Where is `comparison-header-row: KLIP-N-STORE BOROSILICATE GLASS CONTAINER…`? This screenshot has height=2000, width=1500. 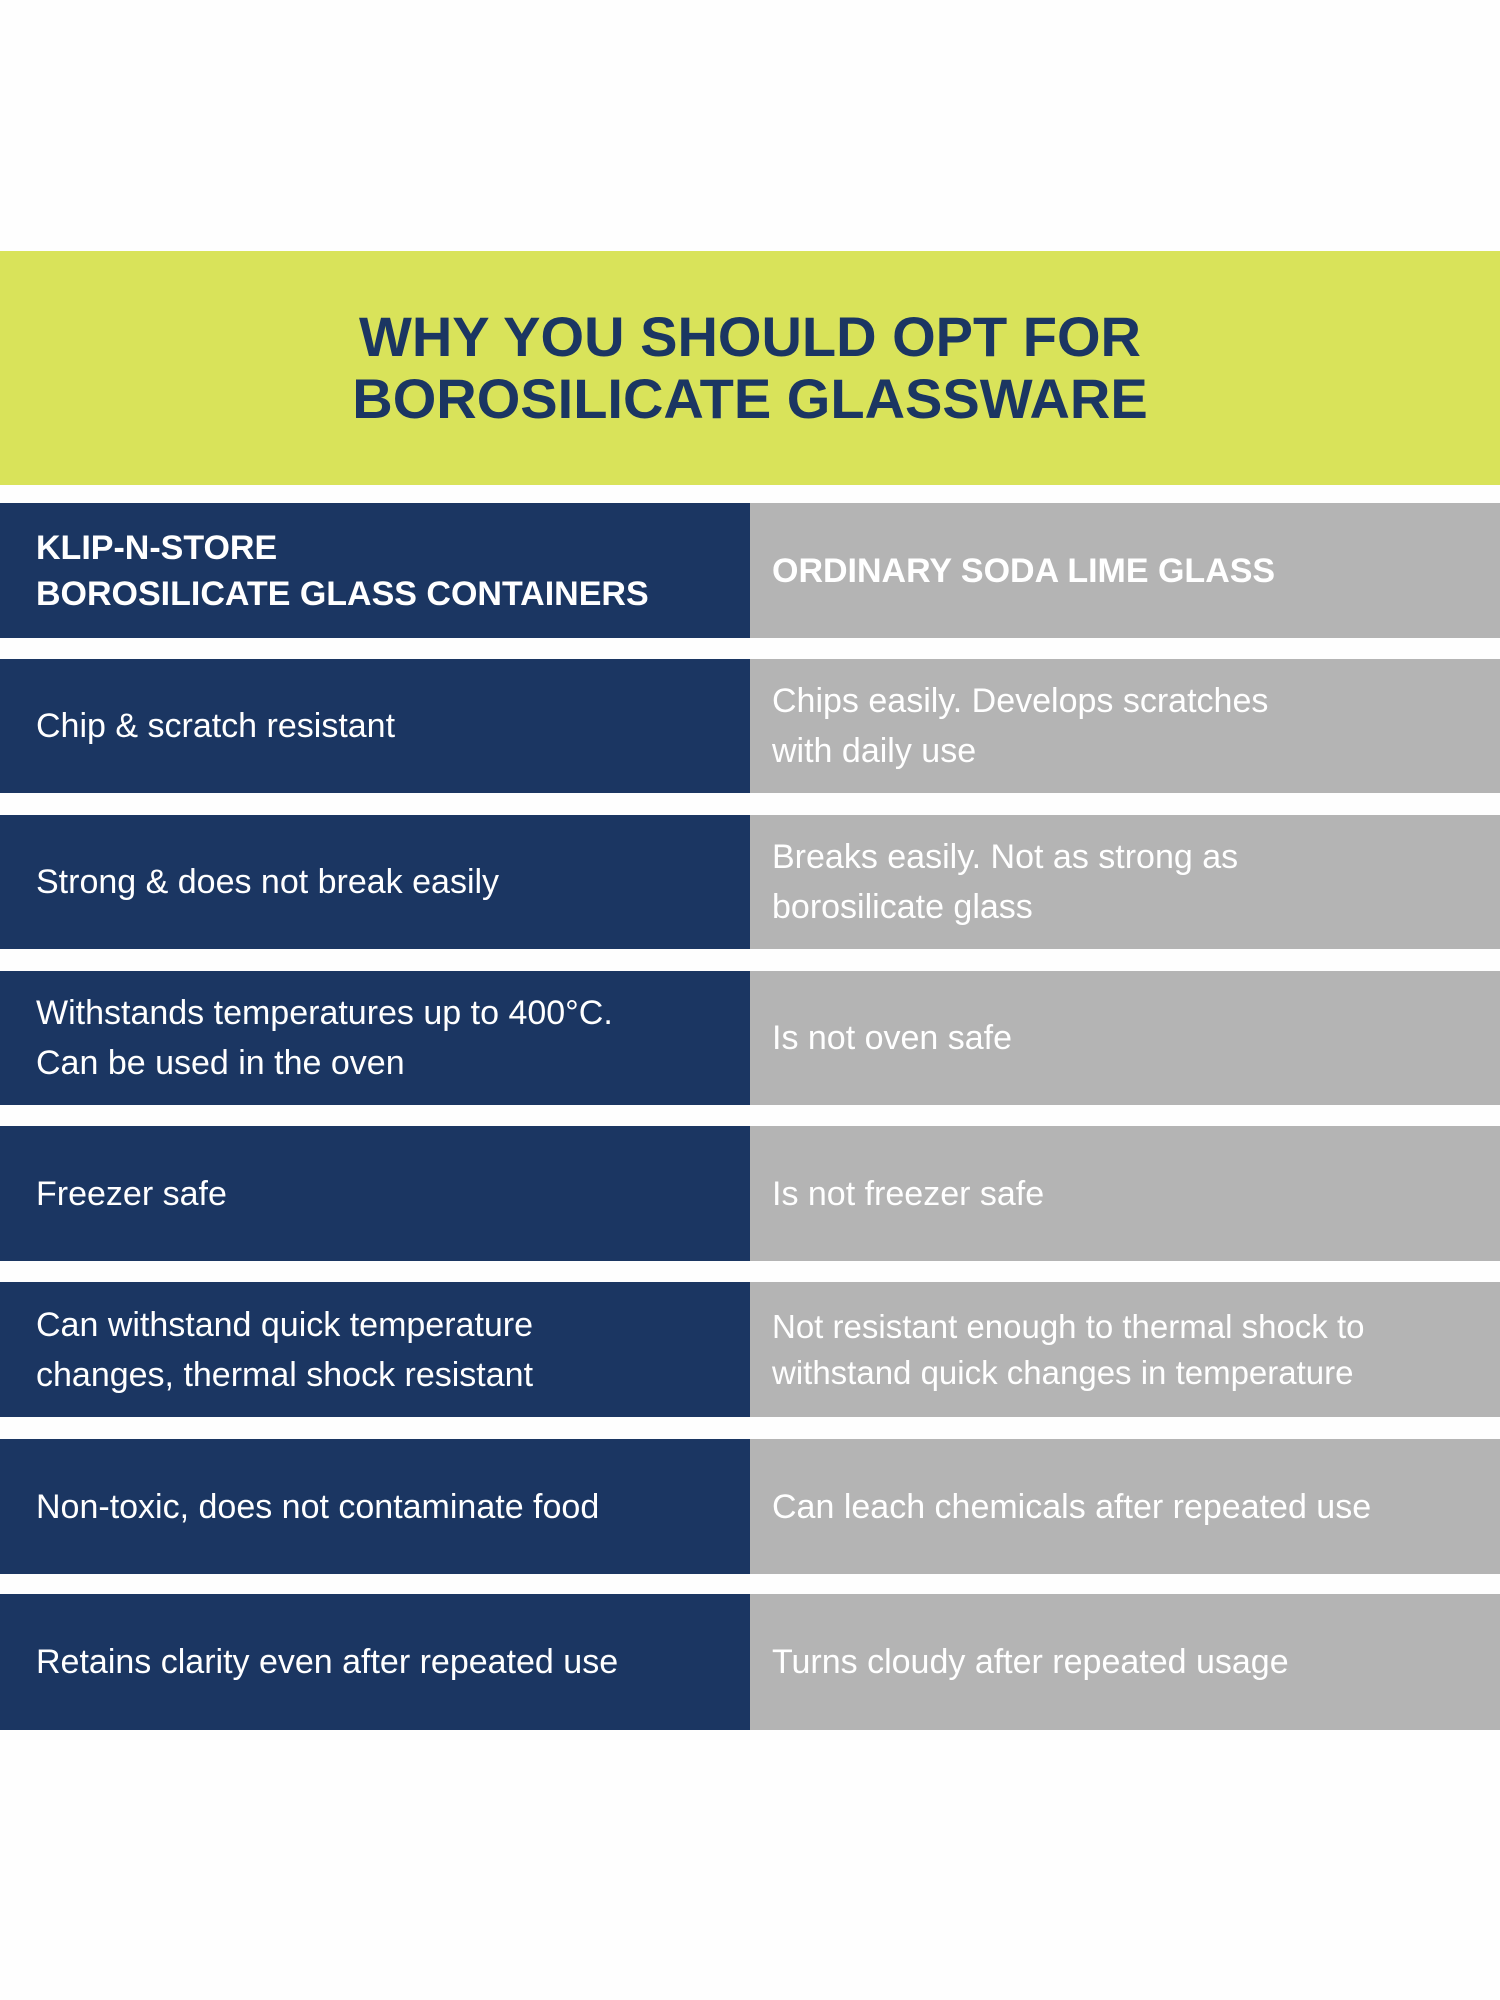
comparison-header-row: KLIP-N-STORE BOROSILICATE GLASS CONTAINER… is located at coordinates (750, 570).